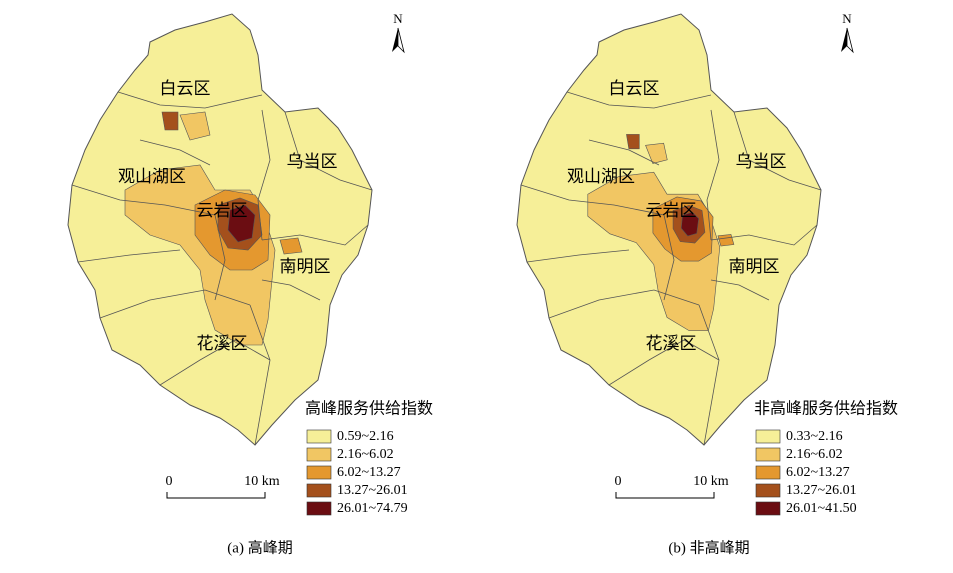 The image size is (953, 573). What do you see at coordinates (708, 547) in the screenshot?
I see `caption: (b) 非高峰期` at bounding box center [708, 547].